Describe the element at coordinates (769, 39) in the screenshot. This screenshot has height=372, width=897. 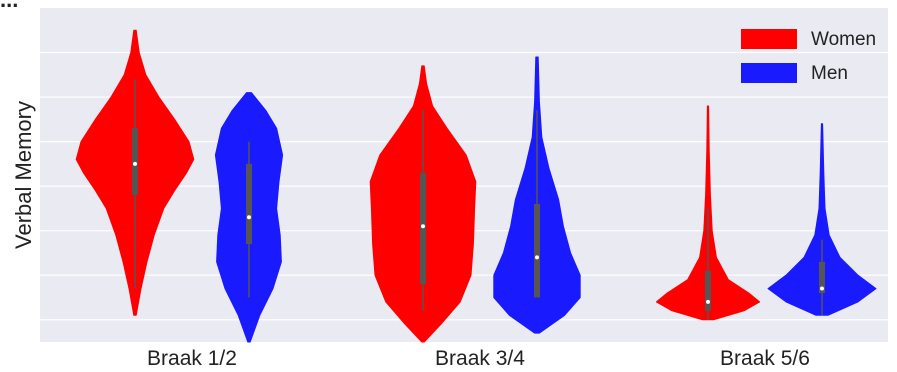
I see `legend-swatch-women` at that location.